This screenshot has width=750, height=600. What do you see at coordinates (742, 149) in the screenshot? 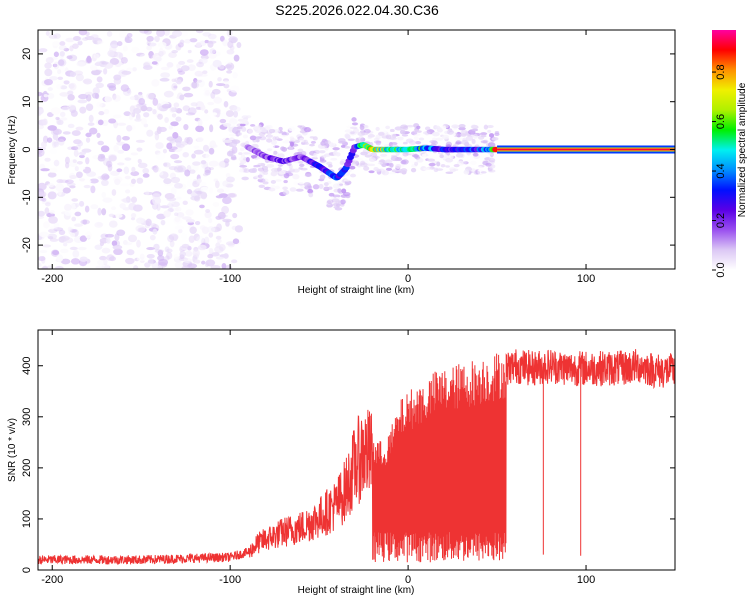
I see `colorbar-label: Normalized spectral amplitude` at bounding box center [742, 149].